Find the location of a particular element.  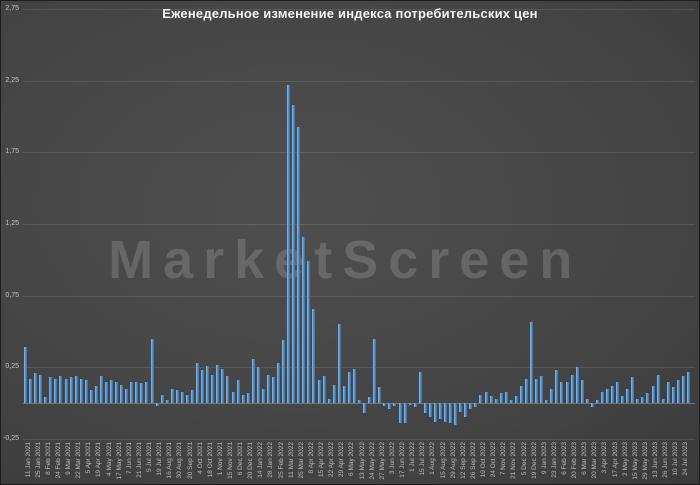

x-tick-label: 12 Sep 2022 is located at coordinates (463, 460).